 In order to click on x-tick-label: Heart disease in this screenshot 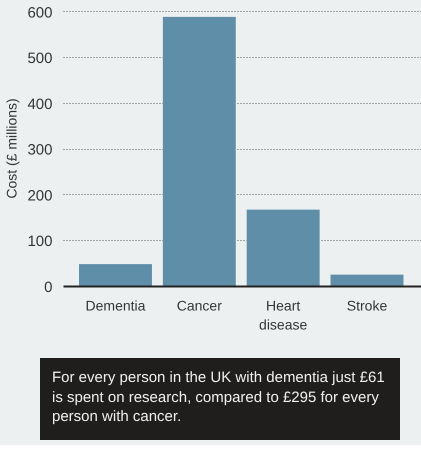, I will do `click(283, 315)`.